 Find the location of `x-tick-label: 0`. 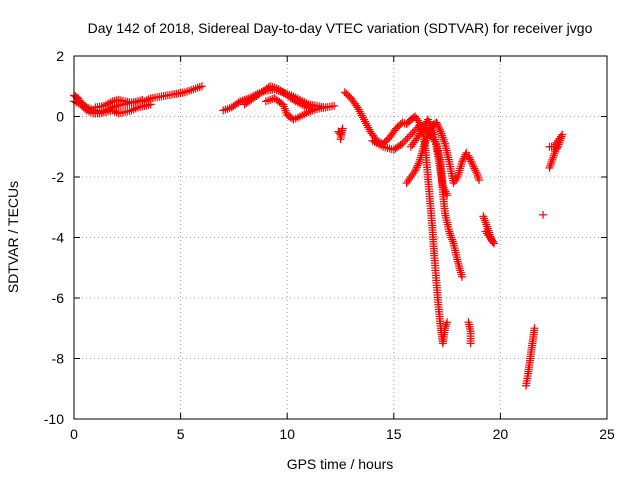

x-tick-label: 0 is located at coordinates (74, 434).